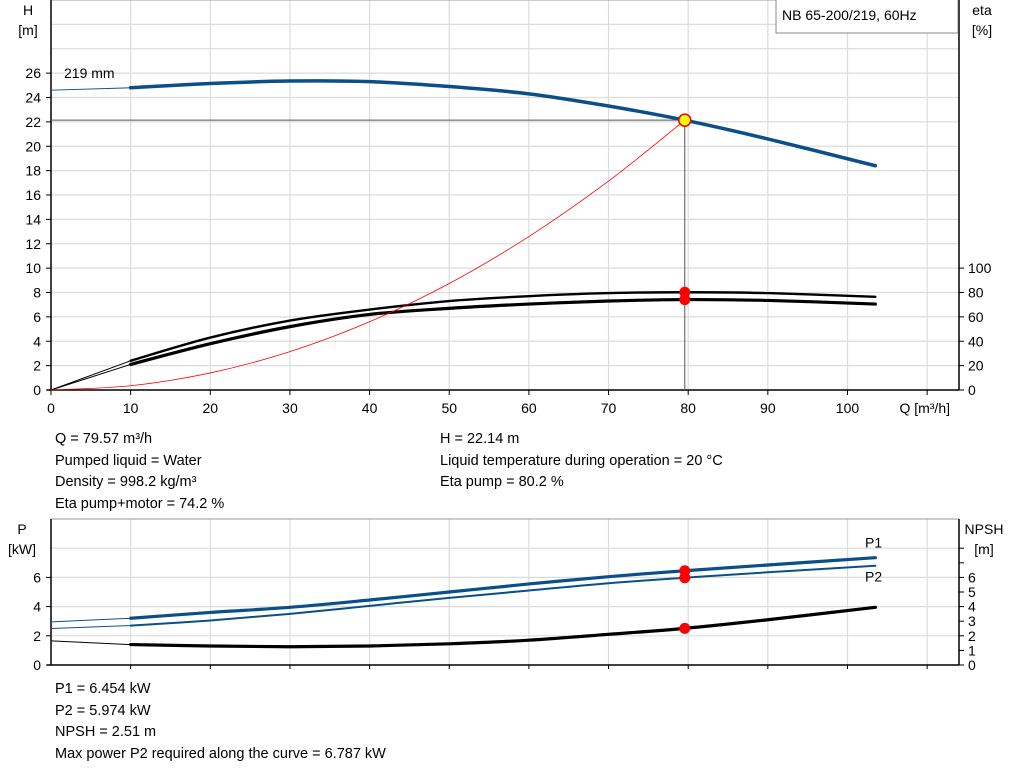 The width and height of the screenshot is (1024, 781). I want to click on y2-tick-label: 20, so click(976, 366).